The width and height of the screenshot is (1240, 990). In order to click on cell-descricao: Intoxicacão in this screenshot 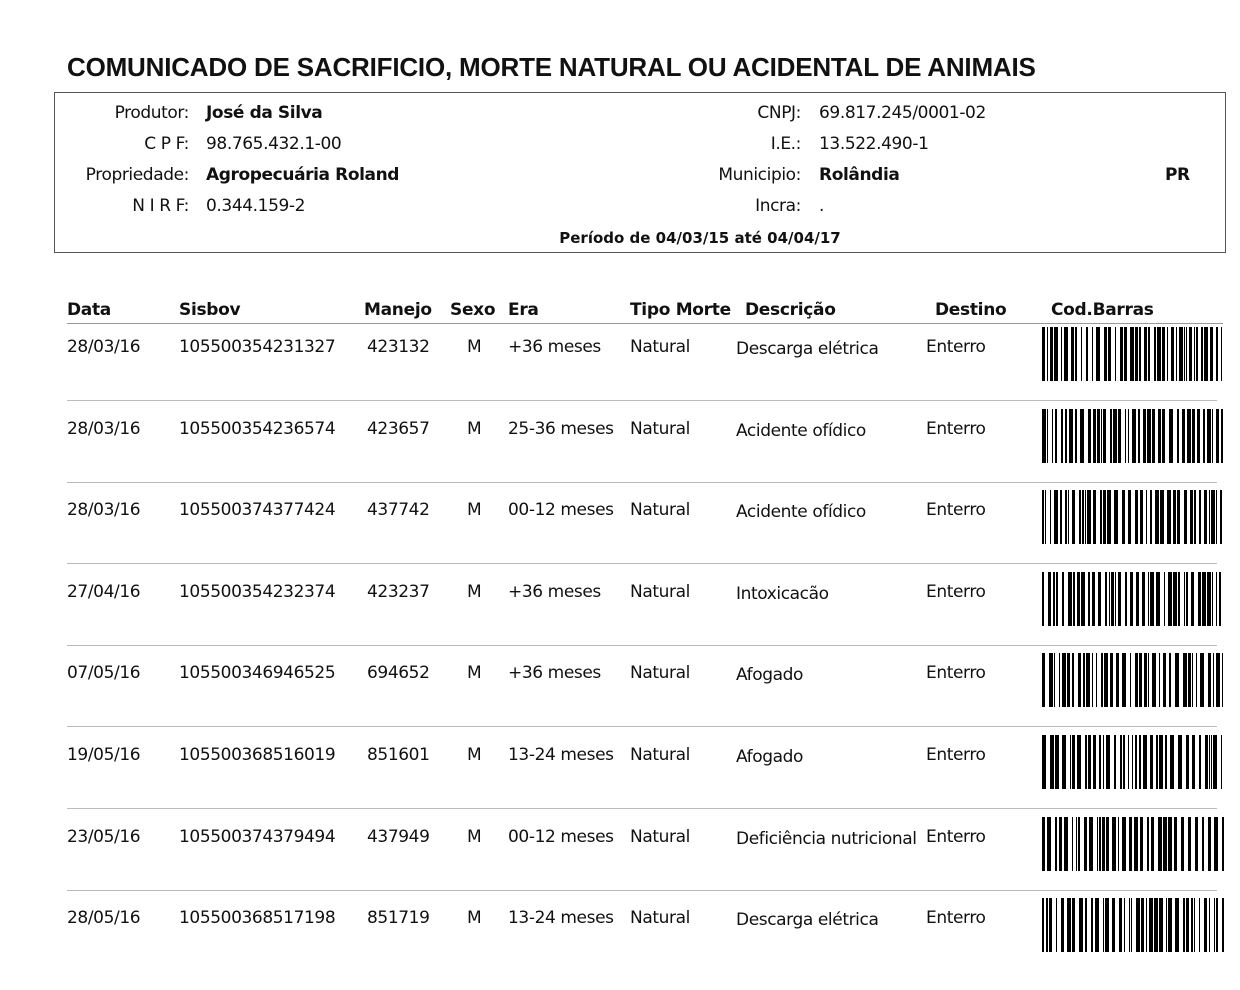, I will do `click(782, 593)`.